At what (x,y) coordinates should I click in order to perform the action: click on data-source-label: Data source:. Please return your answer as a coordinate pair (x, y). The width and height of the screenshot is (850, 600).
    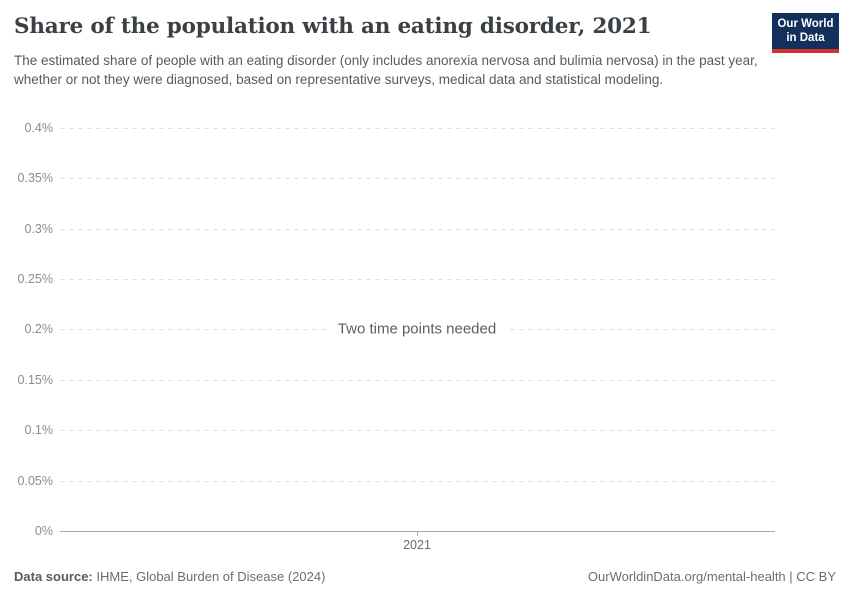
    Looking at the image, I should click on (53, 576).